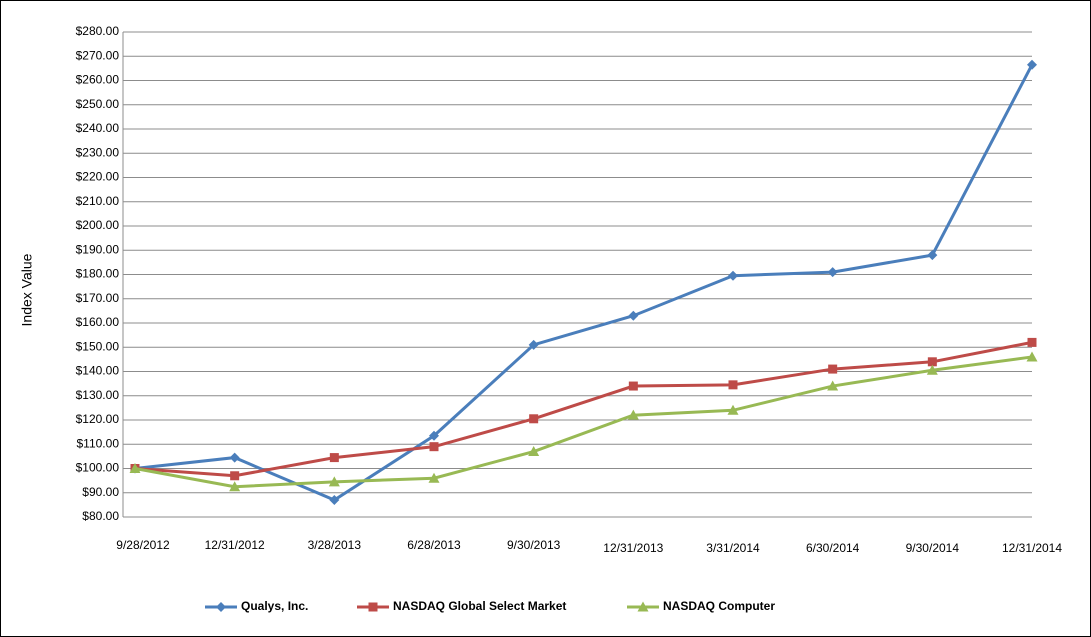 Image resolution: width=1091 pixels, height=637 pixels. I want to click on y-tick-label: $150.00, so click(98, 346).